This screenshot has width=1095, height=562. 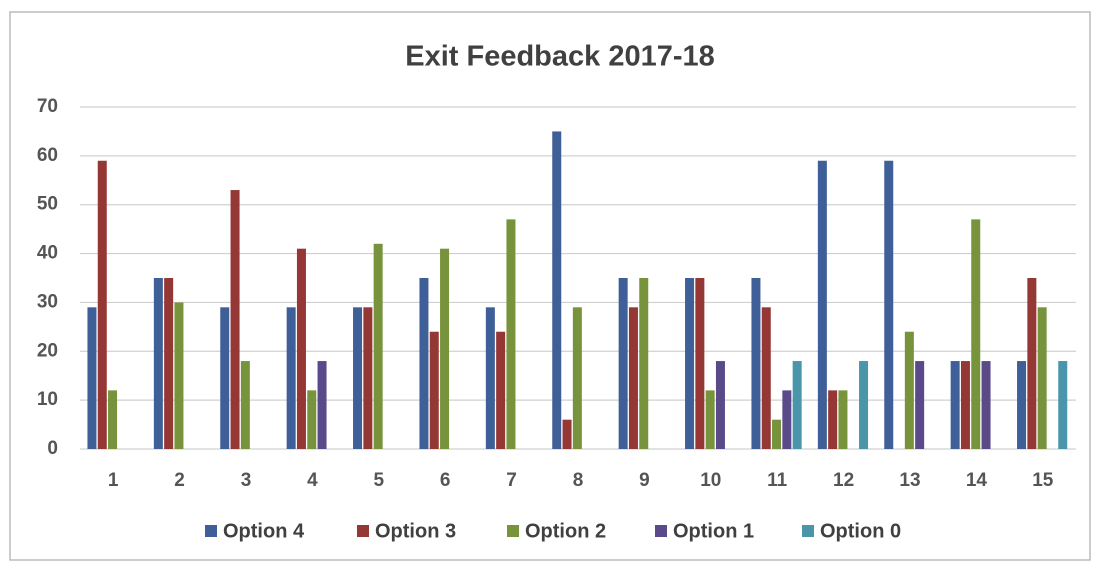 What do you see at coordinates (560, 57) in the screenshot?
I see `chart-title: Exit Feedback 2017-18` at bounding box center [560, 57].